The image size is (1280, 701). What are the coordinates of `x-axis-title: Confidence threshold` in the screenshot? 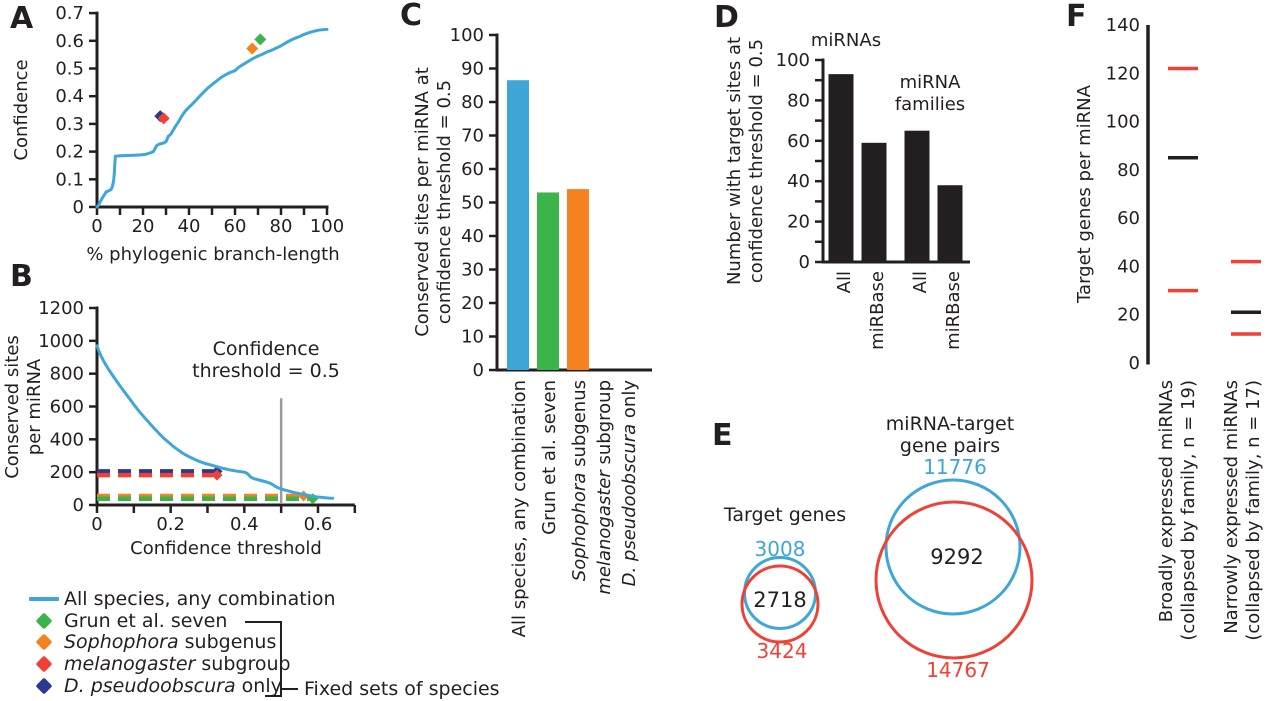 It's located at (226, 548).